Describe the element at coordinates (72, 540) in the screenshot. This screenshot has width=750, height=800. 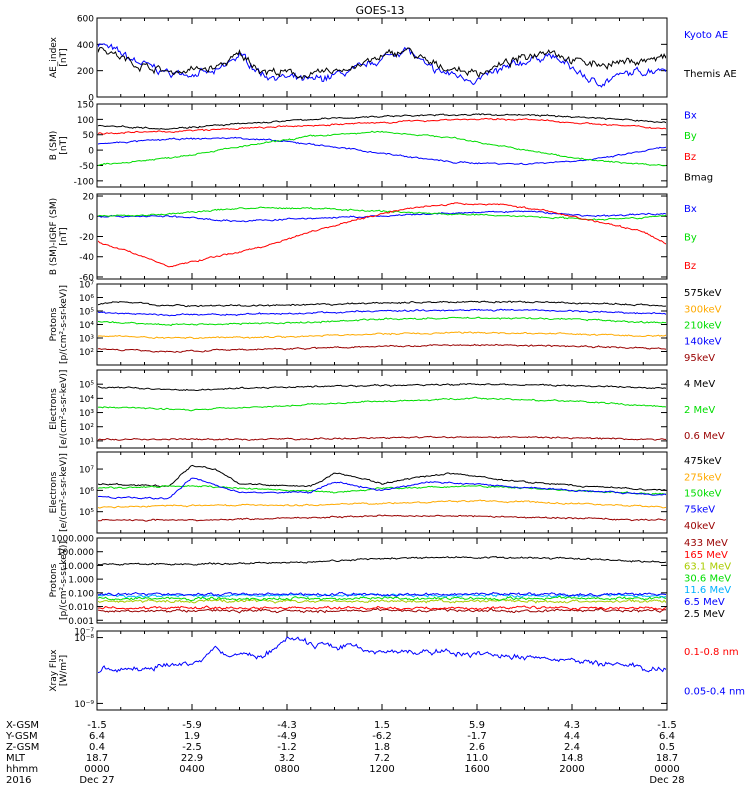
I see `y-tick-label: 1000.000` at that location.